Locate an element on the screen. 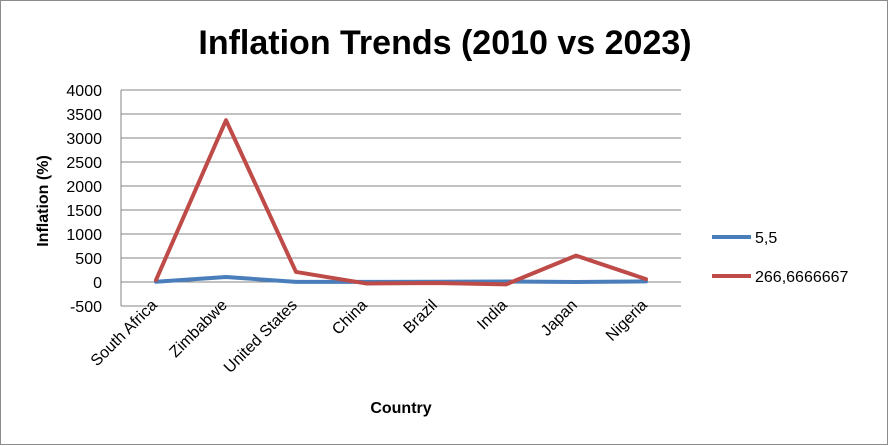  legend: 5,5 266,6666667 is located at coordinates (780, 258).